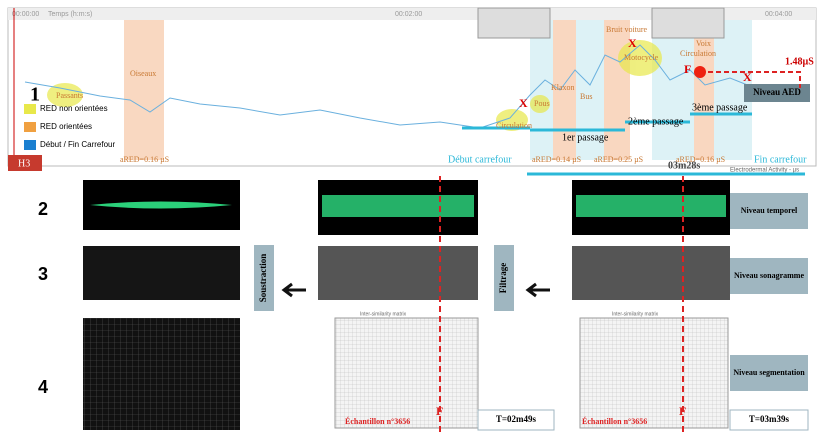 The width and height of the screenshot is (824, 445). Describe the element at coordinates (703, 43) in the screenshot. I see `event: Voix` at that location.